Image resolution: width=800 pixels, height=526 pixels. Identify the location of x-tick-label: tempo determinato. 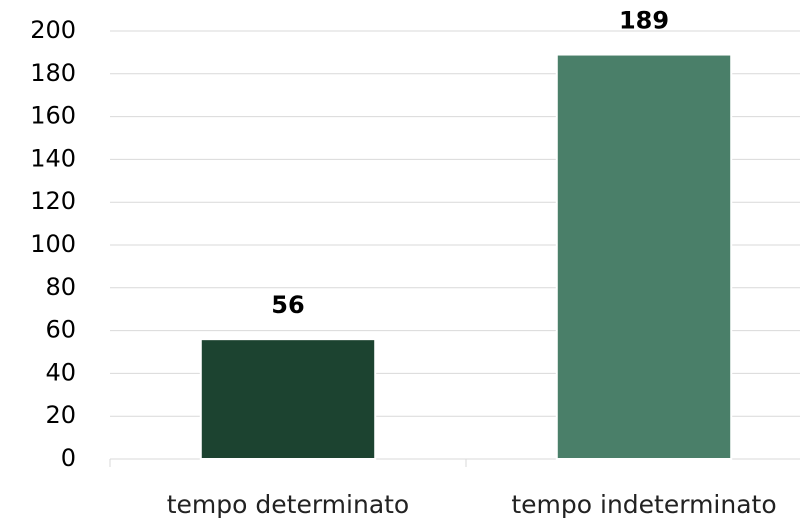
(288, 504).